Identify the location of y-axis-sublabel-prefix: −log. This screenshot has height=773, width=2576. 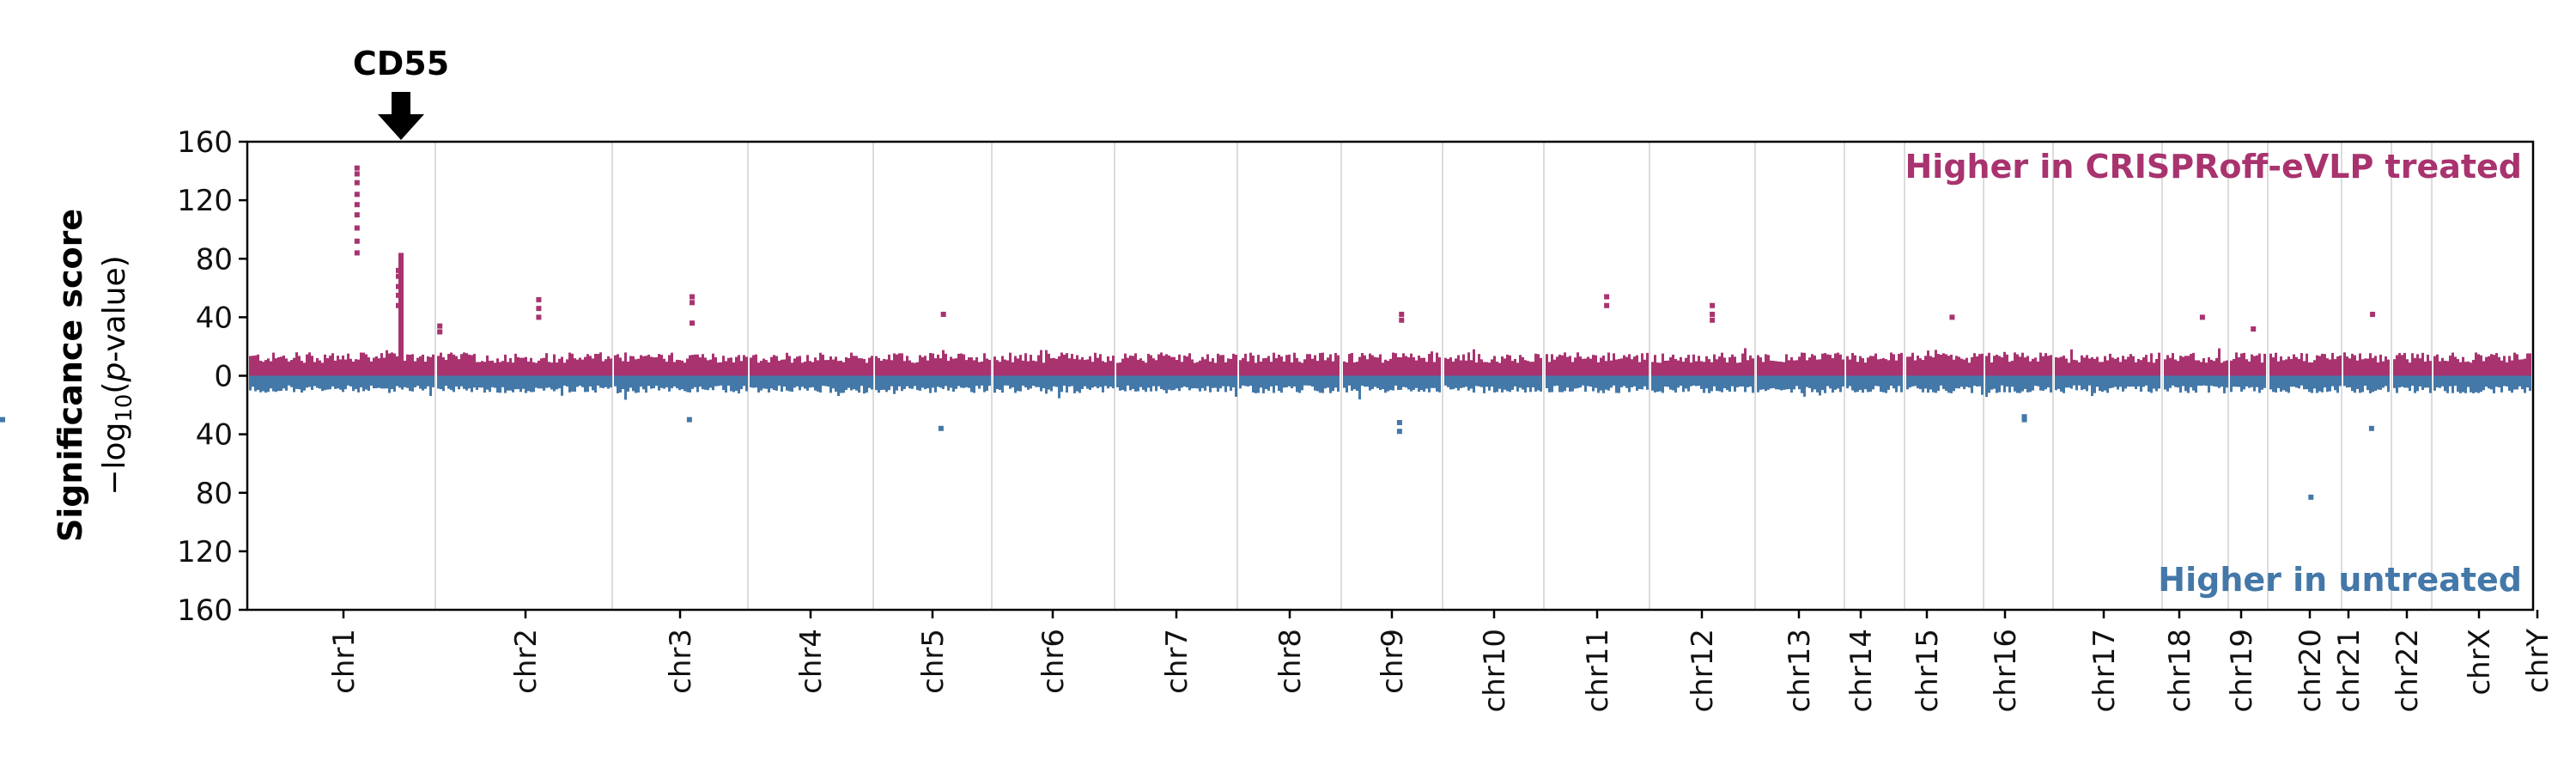
(114, 460).